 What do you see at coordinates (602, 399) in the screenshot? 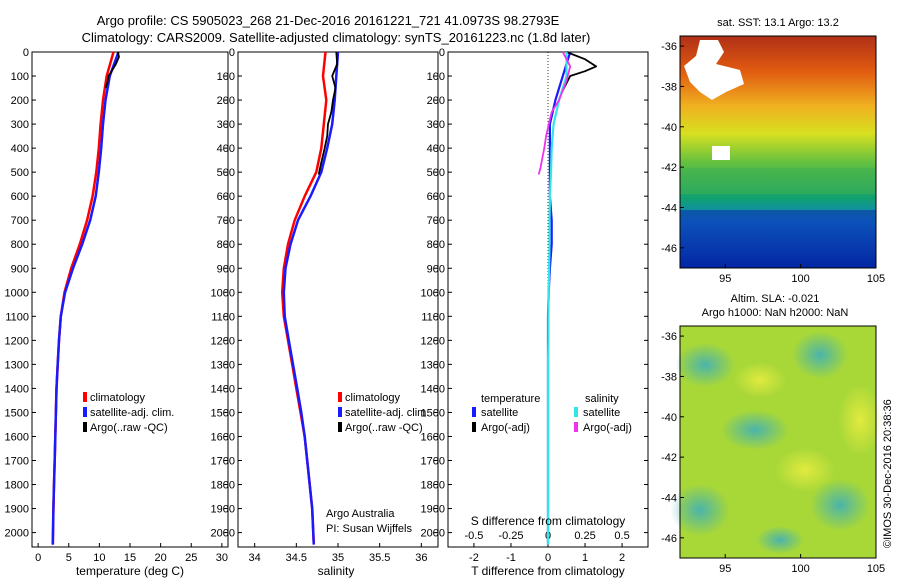
I see `legend-header-salinity: salinity` at bounding box center [602, 399].